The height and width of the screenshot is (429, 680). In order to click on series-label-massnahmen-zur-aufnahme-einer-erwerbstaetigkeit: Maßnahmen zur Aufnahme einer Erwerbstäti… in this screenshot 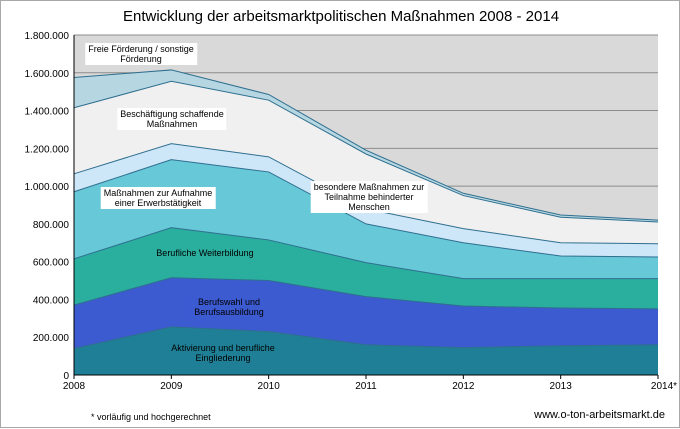, I will do `click(158, 198)`.